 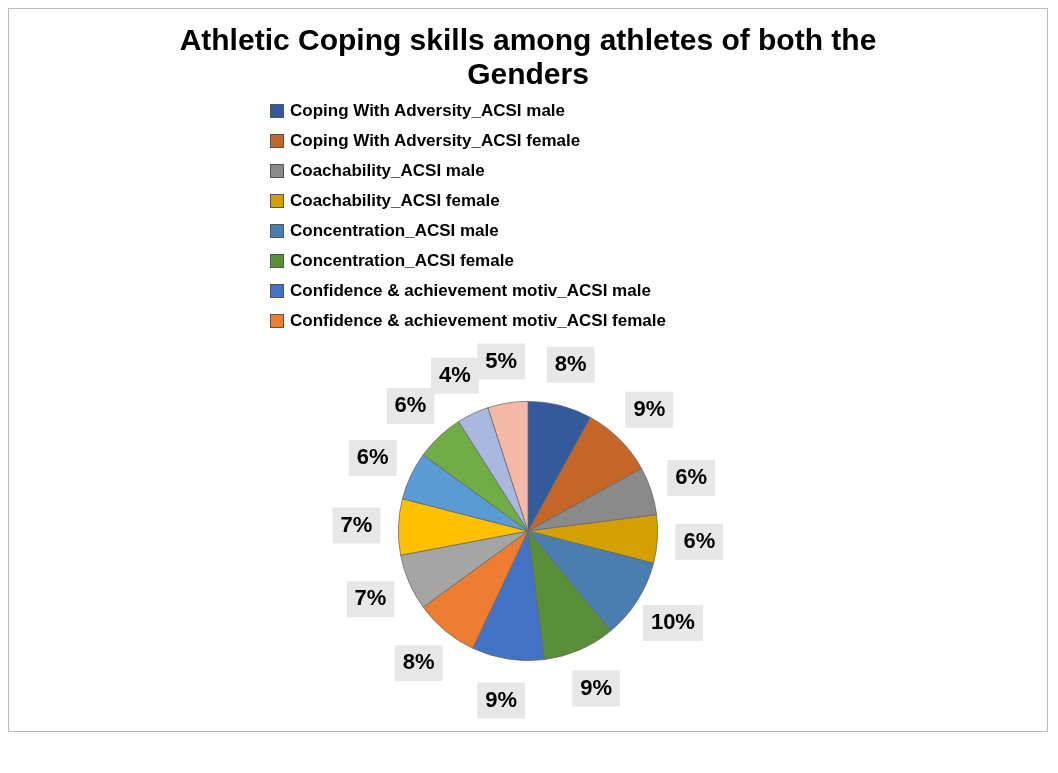 What do you see at coordinates (427, 111) in the screenshot?
I see `legend-label: Coping With Adversity_ACSI male` at bounding box center [427, 111].